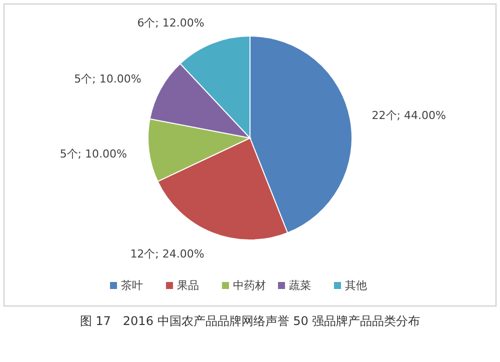 The image size is (500, 362). What do you see at coordinates (188, 285) in the screenshot?
I see `legend-label: 果品` at bounding box center [188, 285].